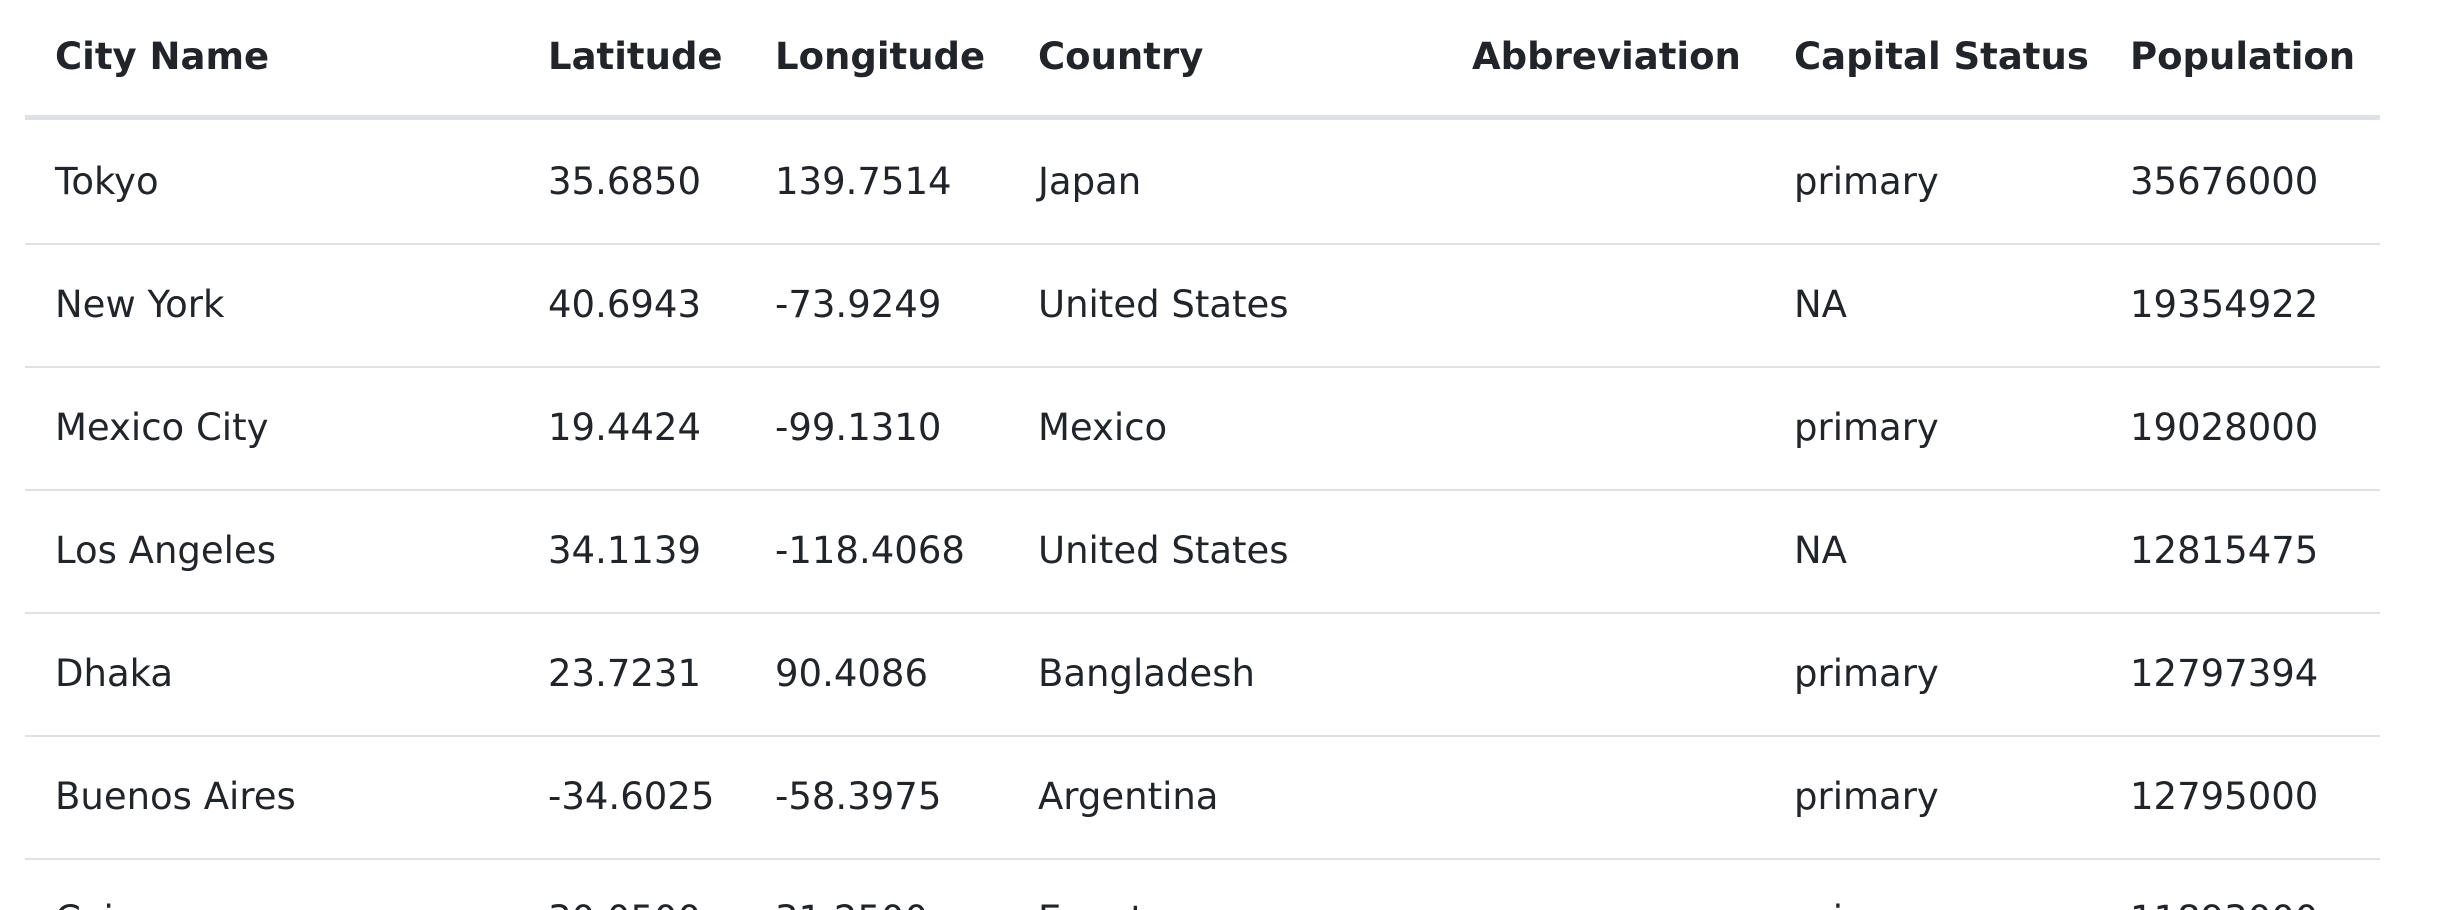  What do you see at coordinates (863, 181) in the screenshot?
I see `table-cell: 139.7514` at bounding box center [863, 181].